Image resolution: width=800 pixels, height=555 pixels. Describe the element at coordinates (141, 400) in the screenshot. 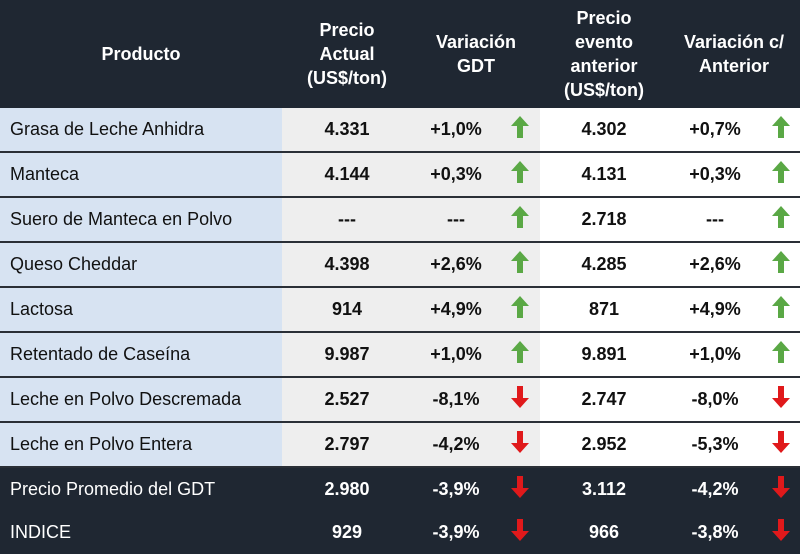

I see `product-name: Leche en Polvo Descremada` at that location.